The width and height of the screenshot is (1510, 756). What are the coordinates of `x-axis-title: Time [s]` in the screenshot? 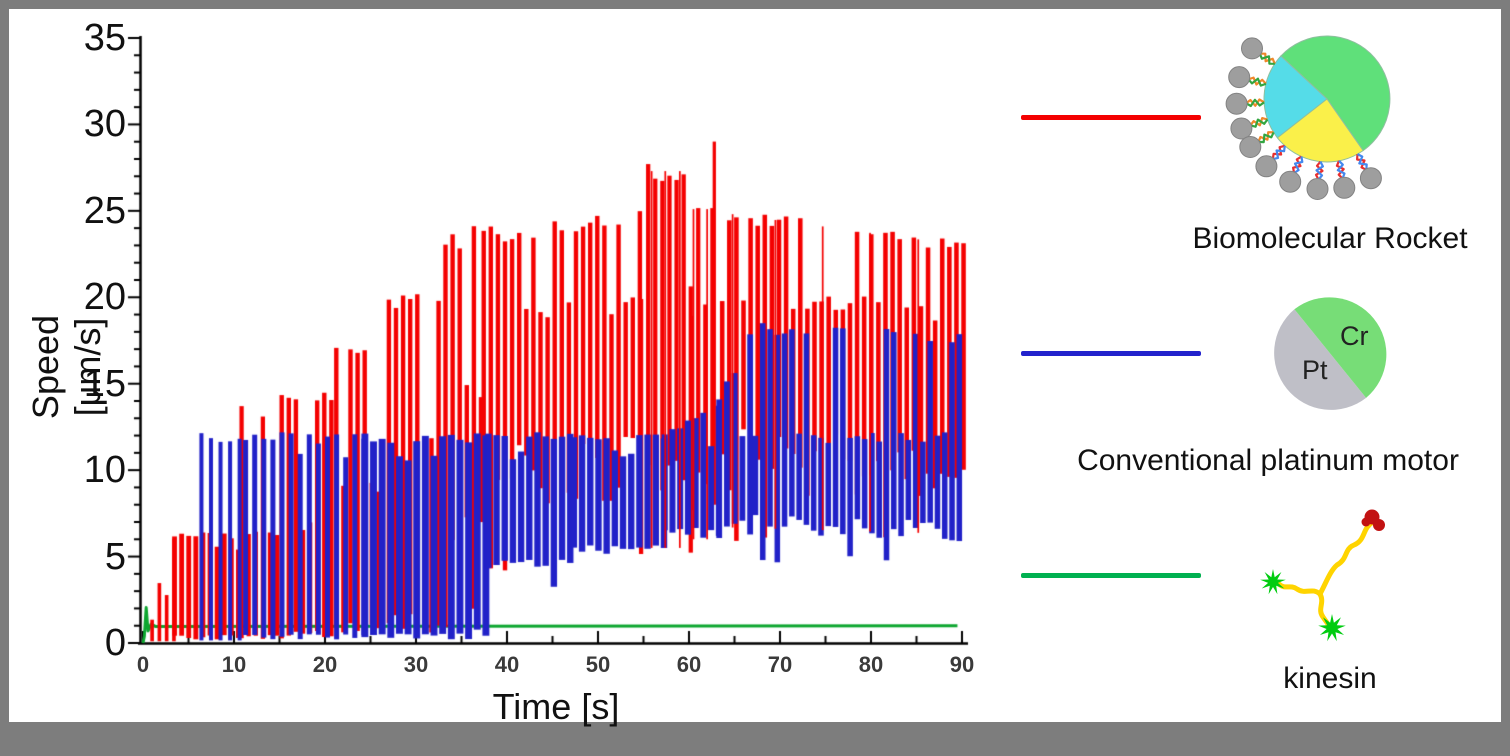 It's located at (556, 706).